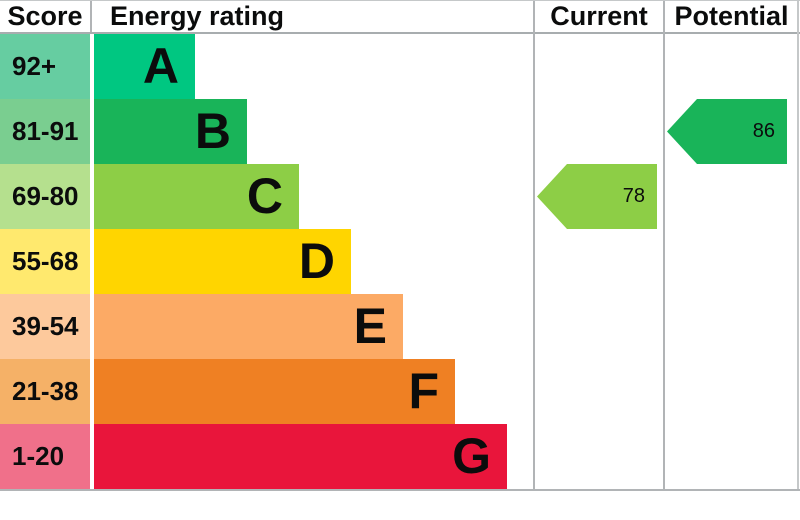  What do you see at coordinates (731, 16) in the screenshot?
I see `header-potential: Potential` at bounding box center [731, 16].